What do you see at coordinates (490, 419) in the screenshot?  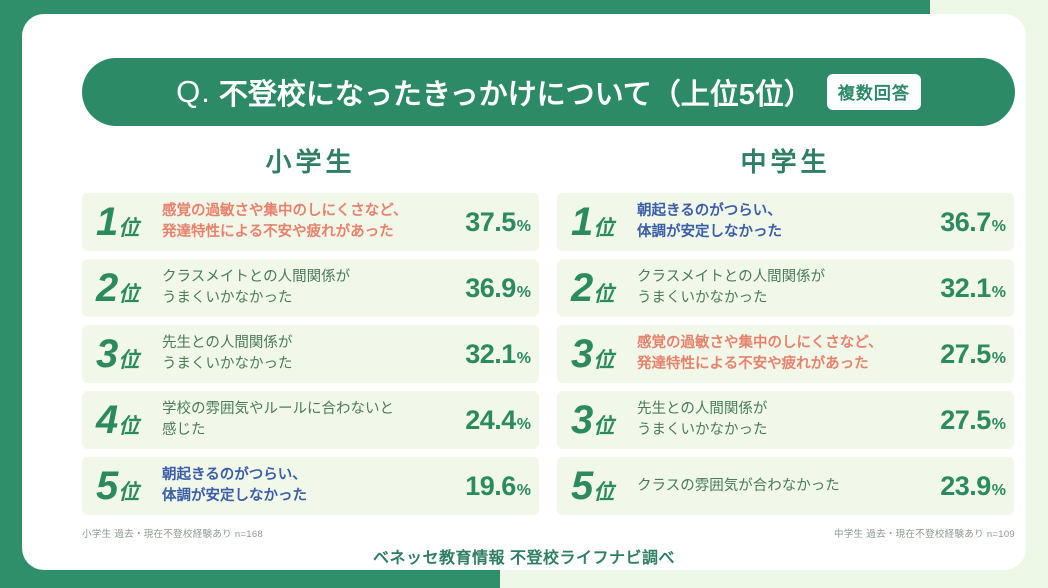 I see `percentage-number: 24.4` at bounding box center [490, 419].